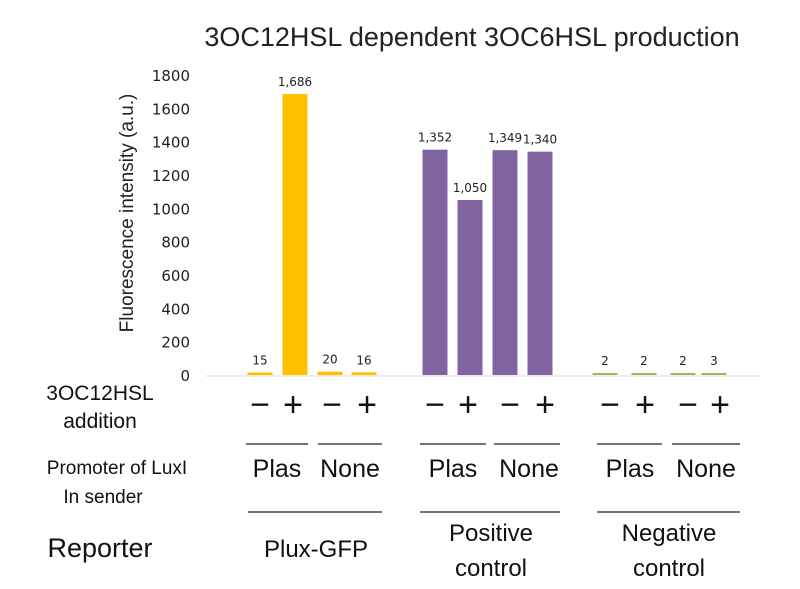 The height and width of the screenshot is (589, 800). Describe the element at coordinates (171, 76) in the screenshot. I see `y-tick-label: 1800` at that location.